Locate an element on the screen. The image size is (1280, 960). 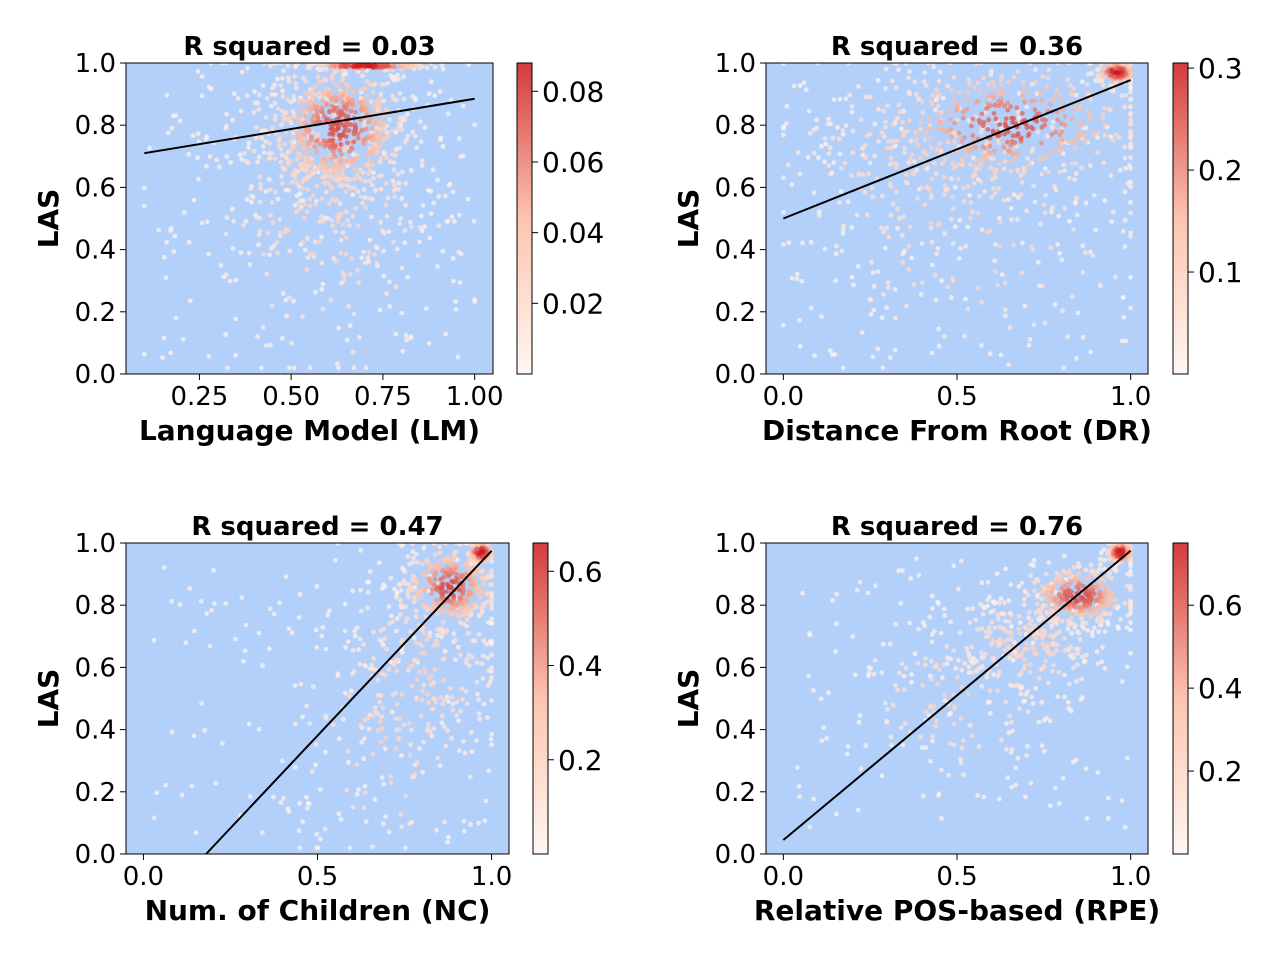
y-tick-label: 0.0 is located at coordinates (735, 375).